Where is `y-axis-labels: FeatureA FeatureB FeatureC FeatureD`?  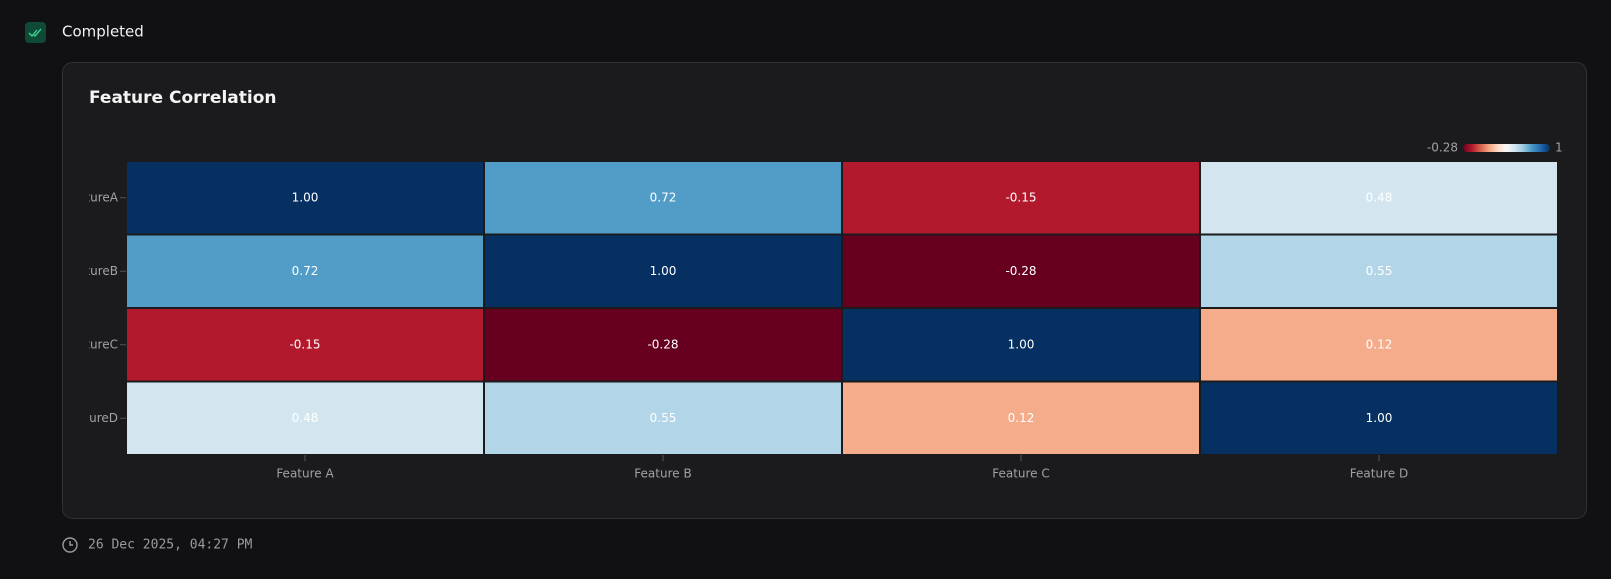 y-axis-labels: FeatureA FeatureB FeatureC FeatureD is located at coordinates (91, 307).